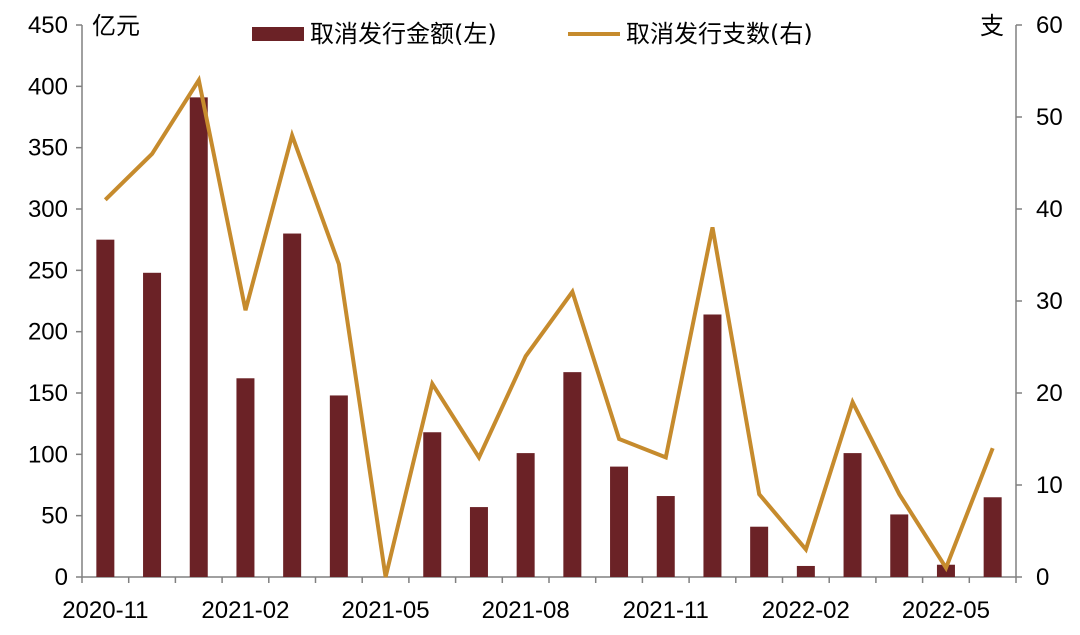 Image resolution: width=1080 pixels, height=635 pixels. I want to click on right-tick-label: 60, so click(1049, 25).